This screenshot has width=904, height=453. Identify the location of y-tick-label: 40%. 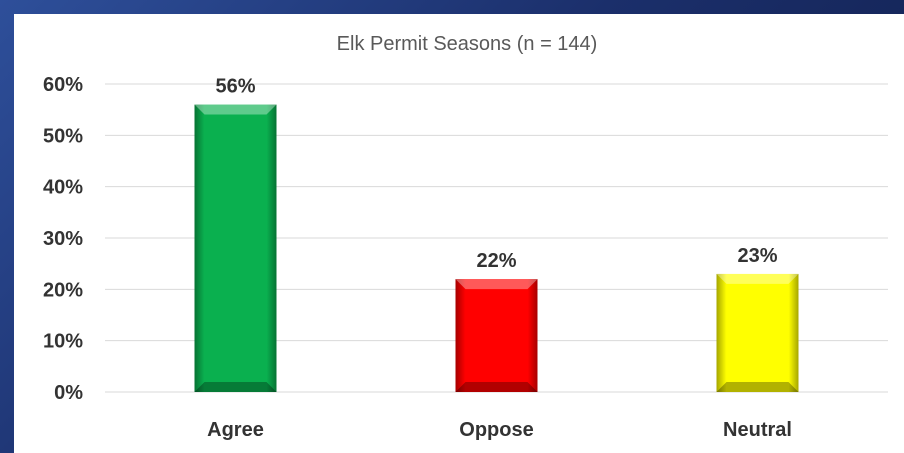
(63, 188).